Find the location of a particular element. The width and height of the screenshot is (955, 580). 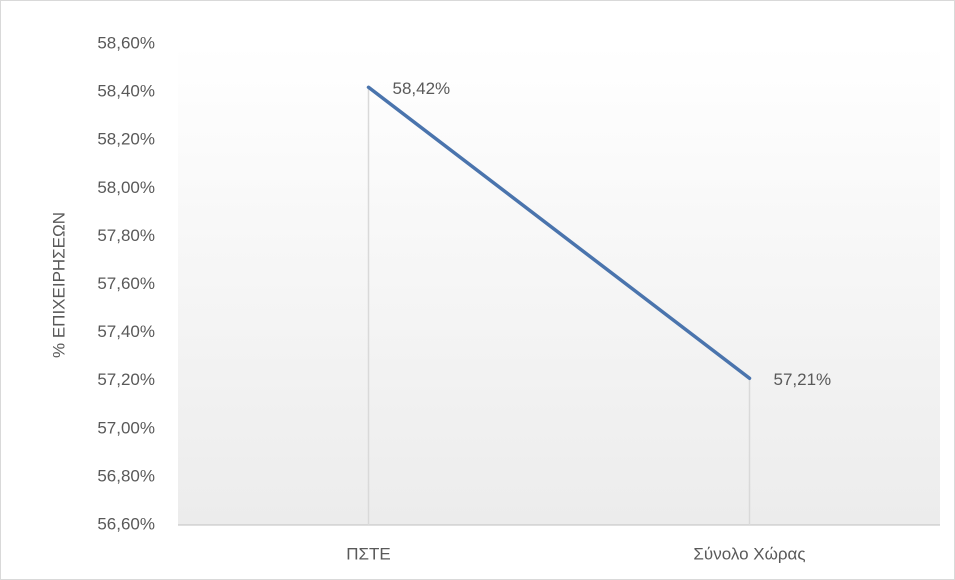

data-label: 58,42% is located at coordinates (422, 88).